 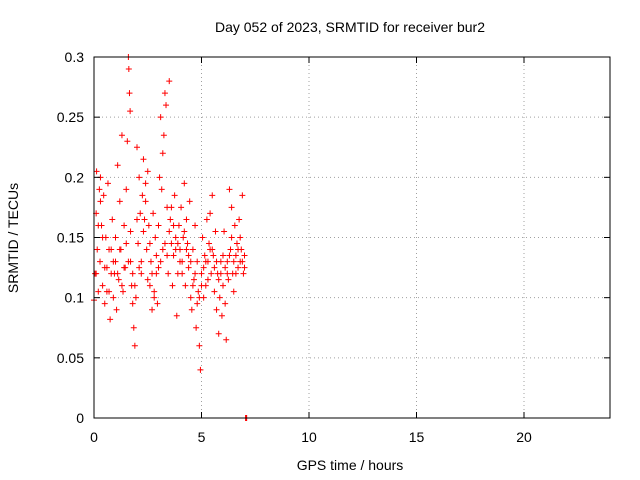 I want to click on y-axis-label: SRMTID / TECUs, so click(x=13, y=238).